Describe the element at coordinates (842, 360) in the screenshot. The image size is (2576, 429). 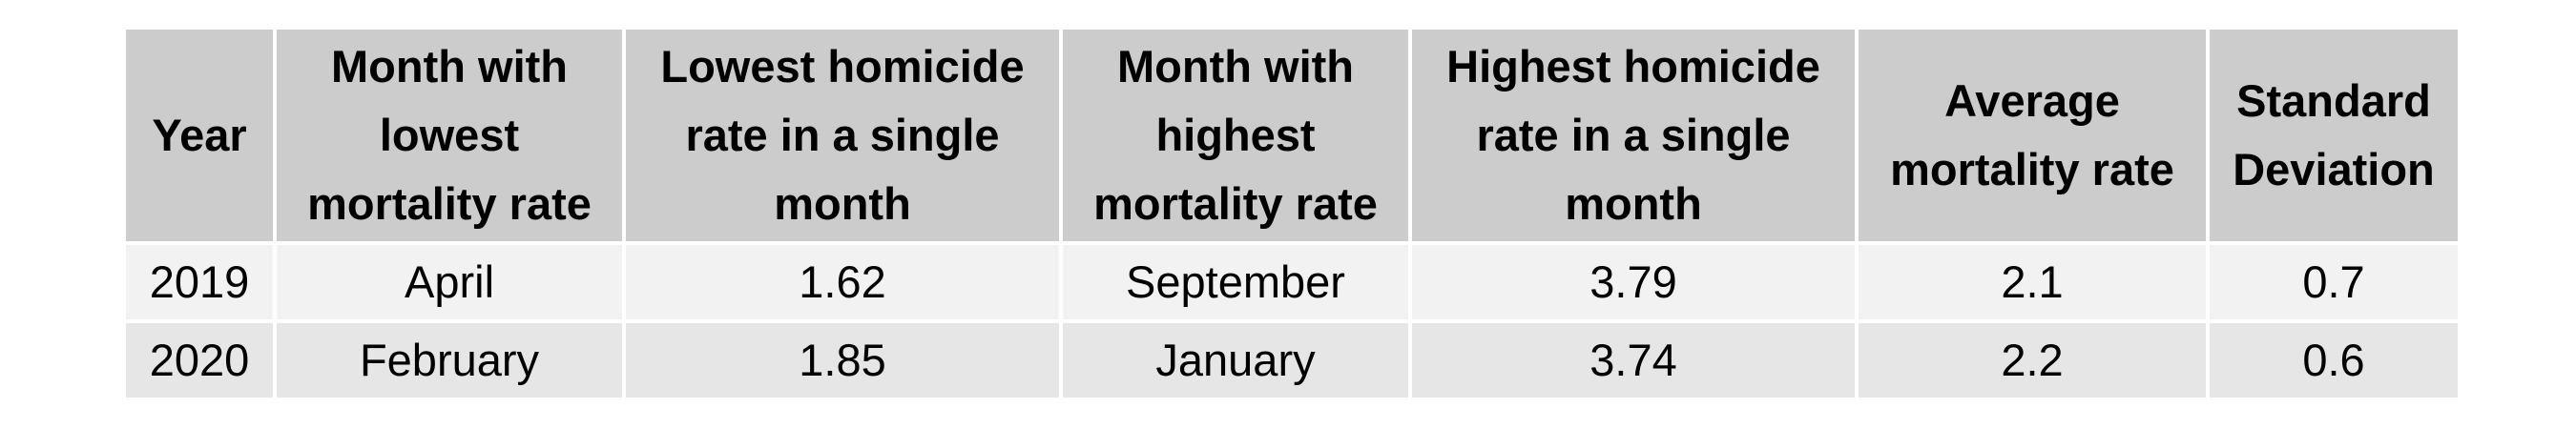
I see `cell-lowest-rate: 1.85` at that location.